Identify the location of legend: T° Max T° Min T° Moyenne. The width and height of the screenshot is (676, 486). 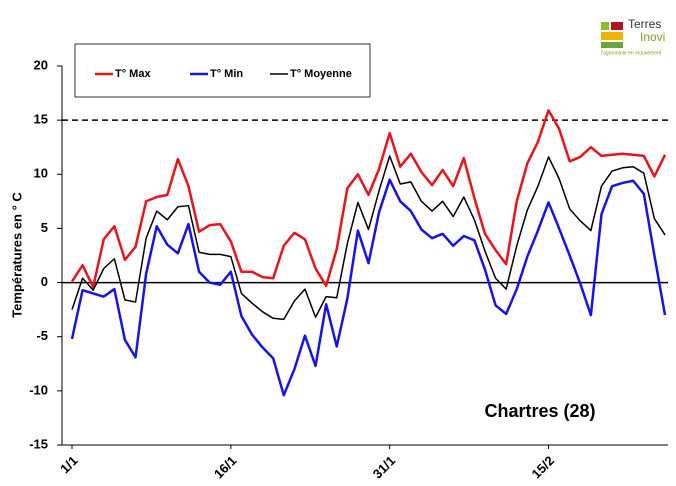
(222, 70).